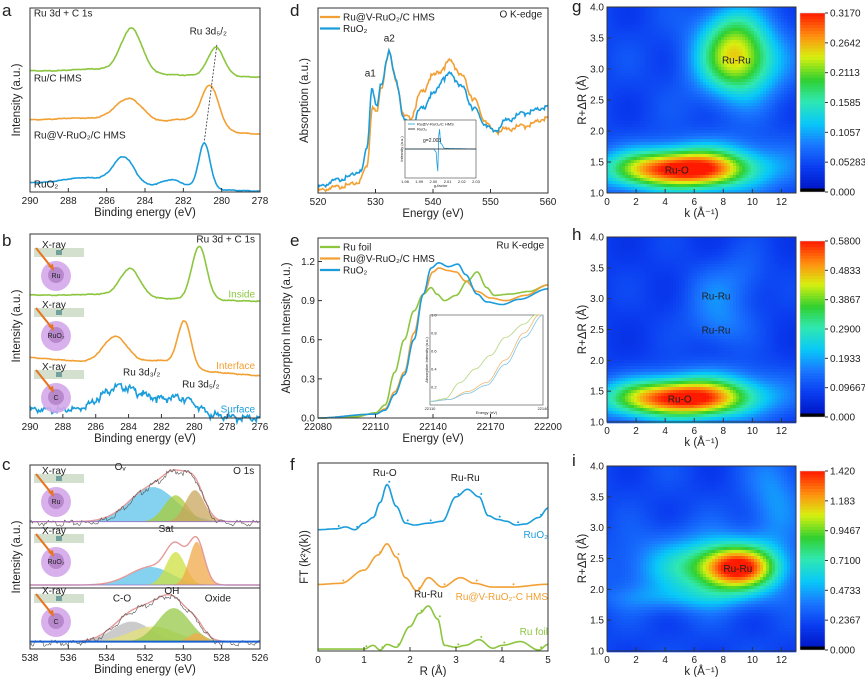 The image size is (865, 677). Describe the element at coordinates (845, 103) in the screenshot. I see `colorbar-tick-label: 0.1585` at that location.